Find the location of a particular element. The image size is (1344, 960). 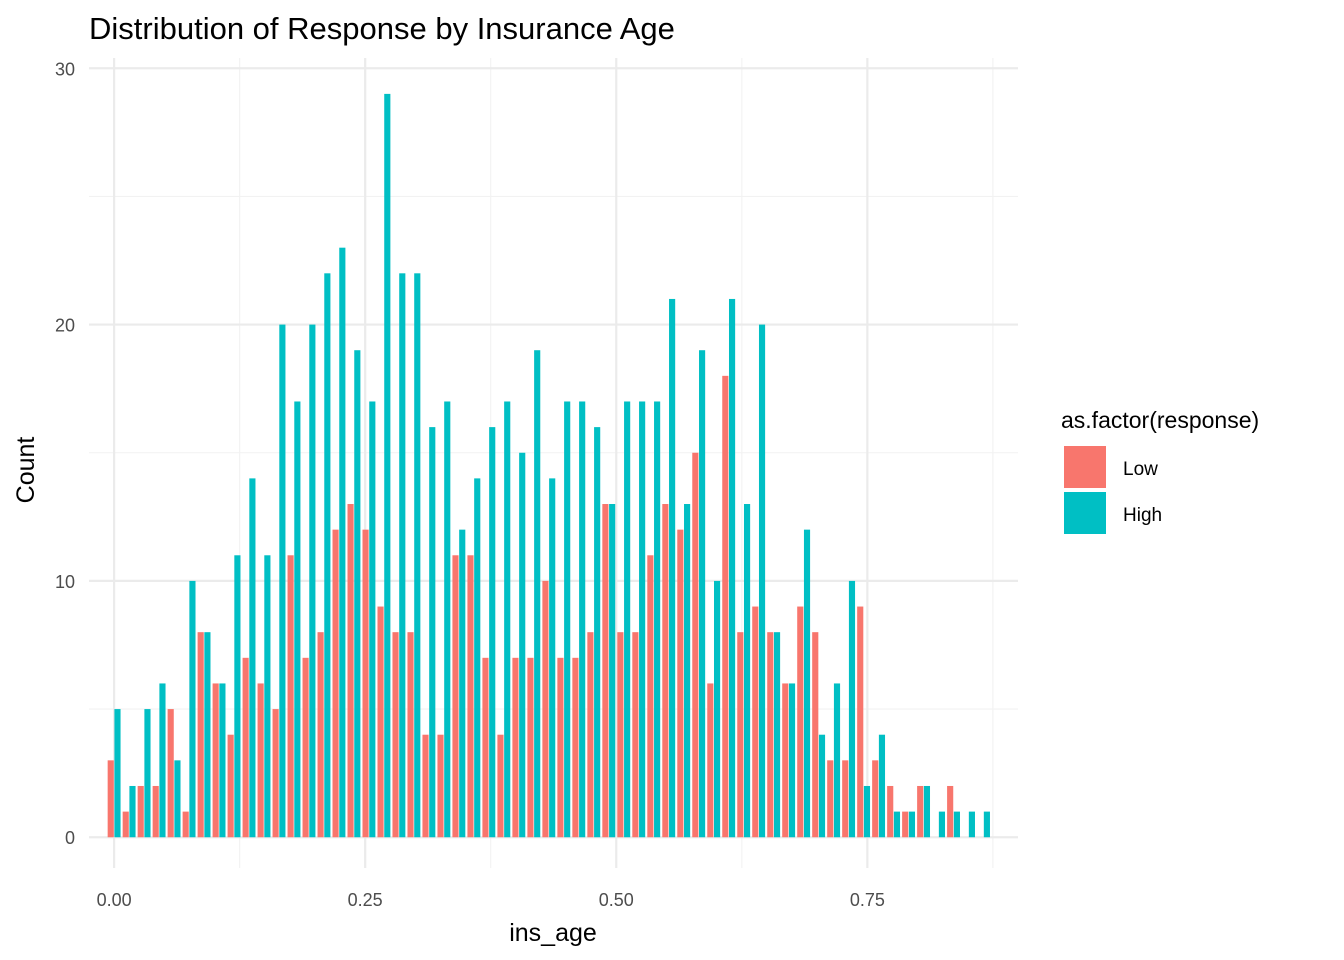

y-axis-title: Count is located at coordinates (26, 470).